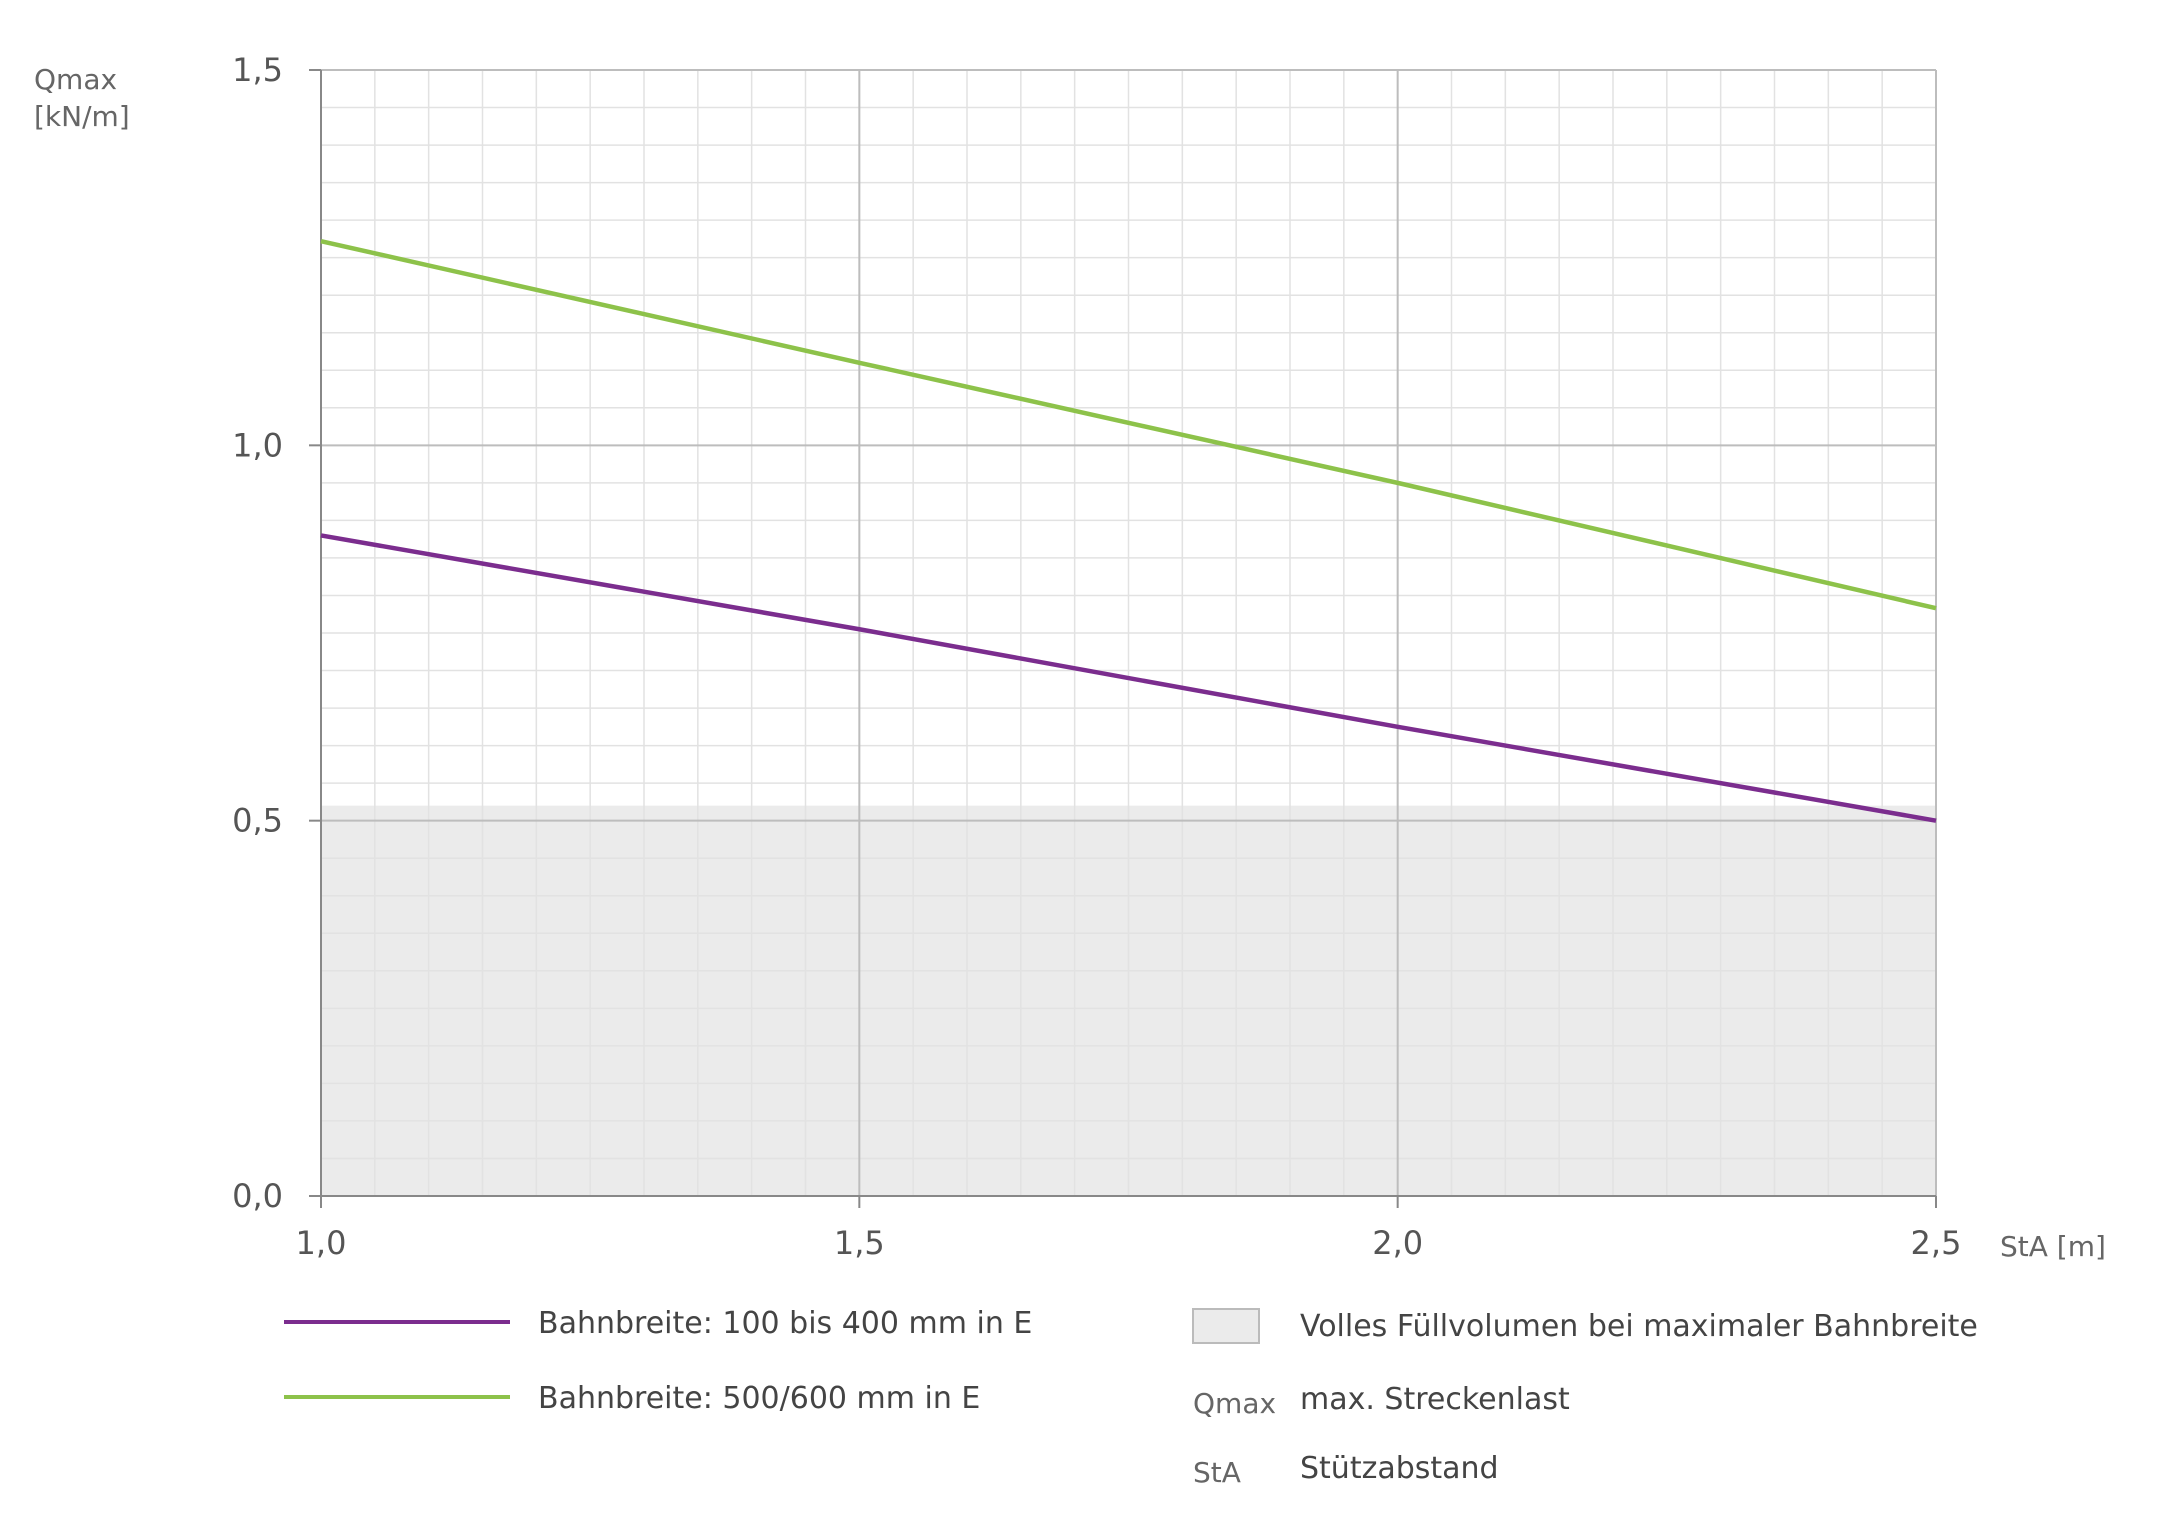  Describe the element at coordinates (75, 79) in the screenshot. I see `y-axis-title-line1: Qmax` at that location.